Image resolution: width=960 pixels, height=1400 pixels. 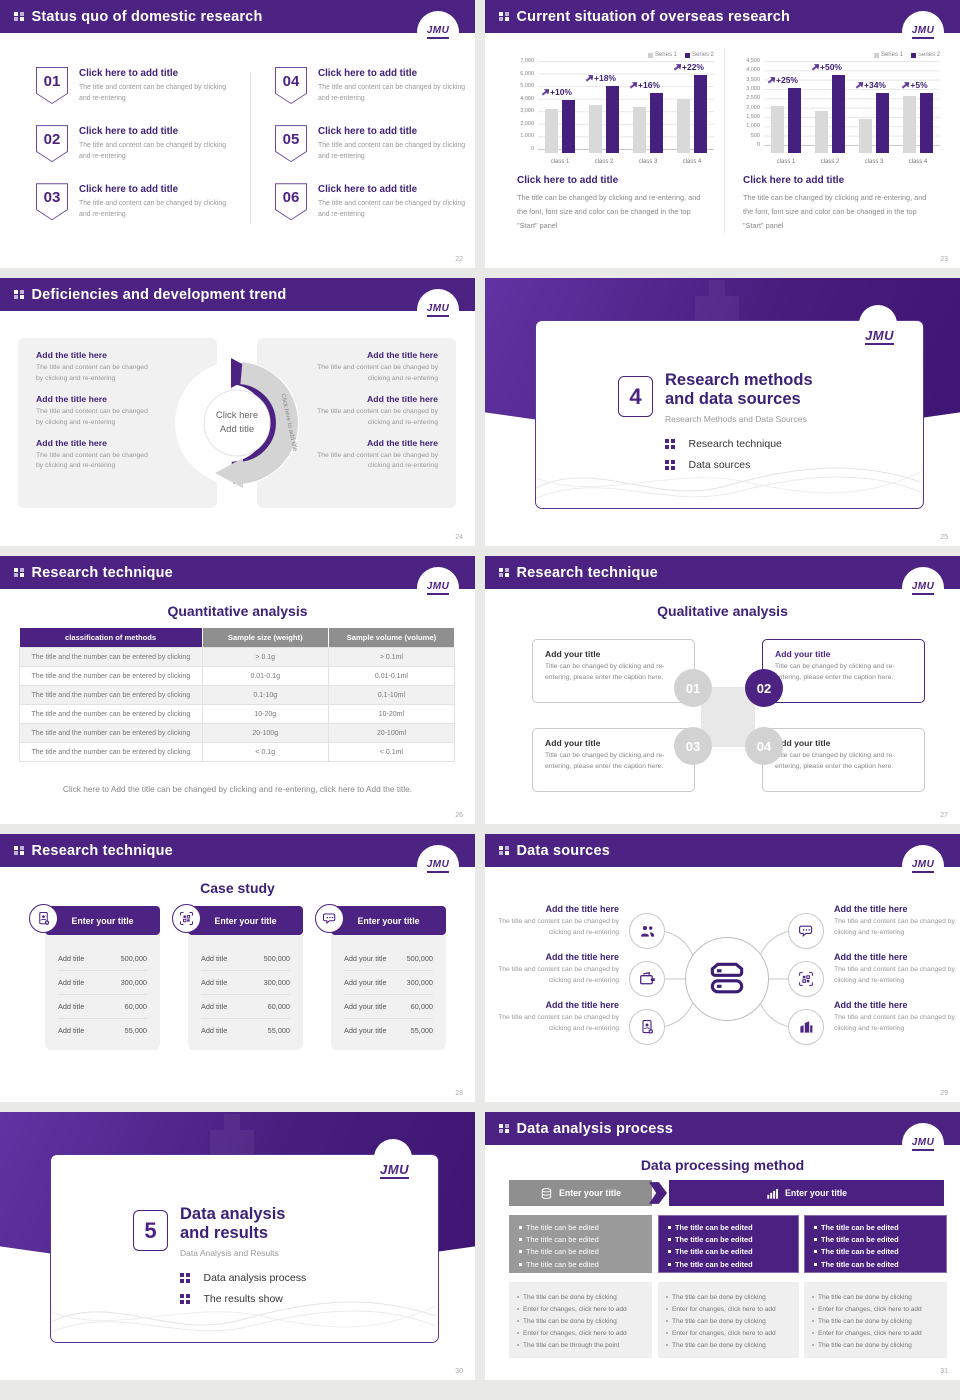 I want to click on y-axis-tick: 5,000, so click(x=527, y=86).